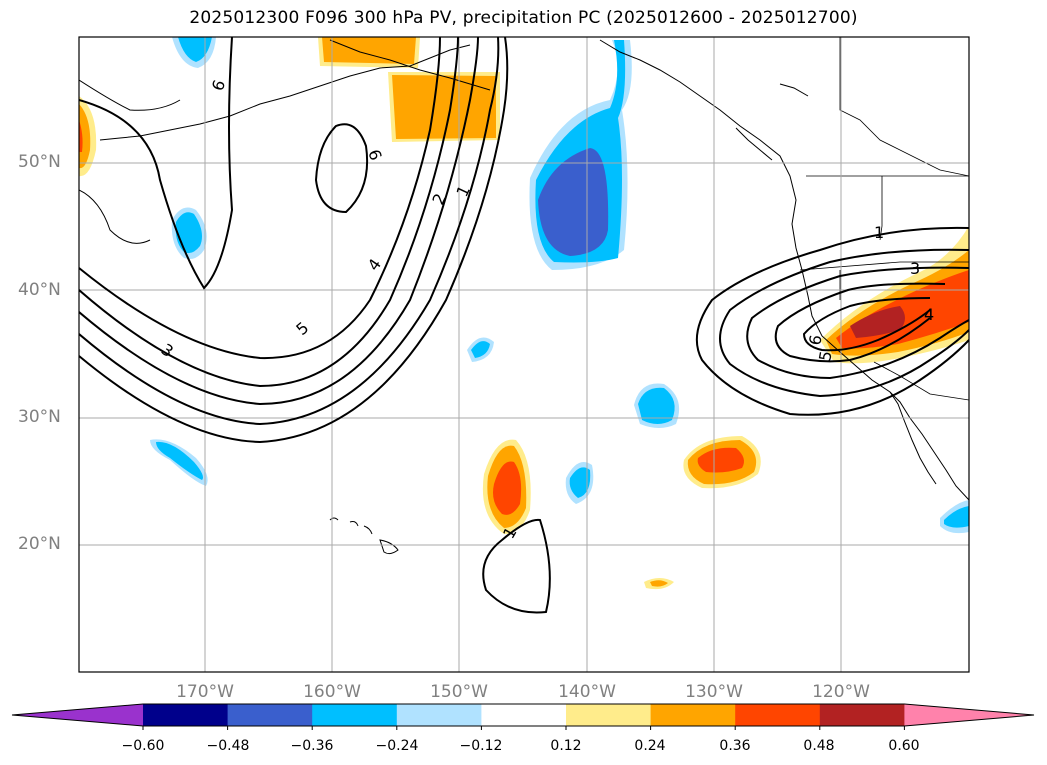 The width and height of the screenshot is (1047, 765). I want to click on colorbar-tick-label: −0.48, so click(228, 746).